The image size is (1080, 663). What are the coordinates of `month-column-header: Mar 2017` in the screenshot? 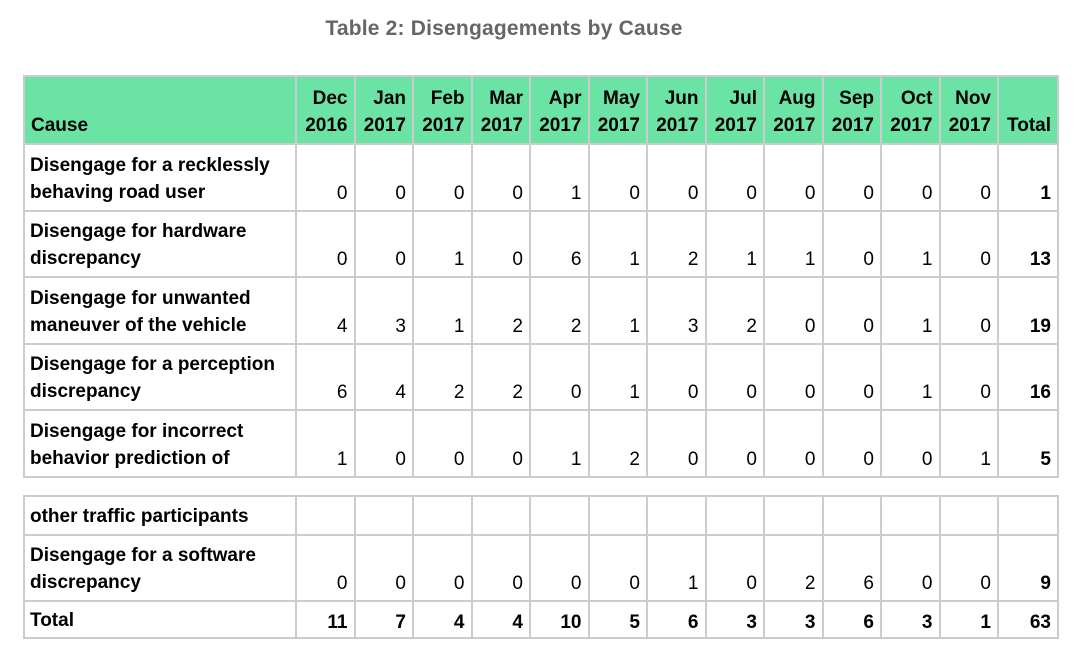 It's located at (500, 110).